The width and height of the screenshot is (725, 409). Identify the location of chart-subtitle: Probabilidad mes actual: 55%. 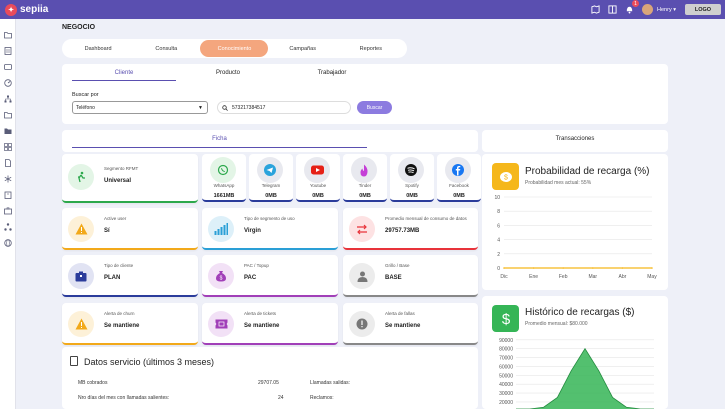
(558, 183).